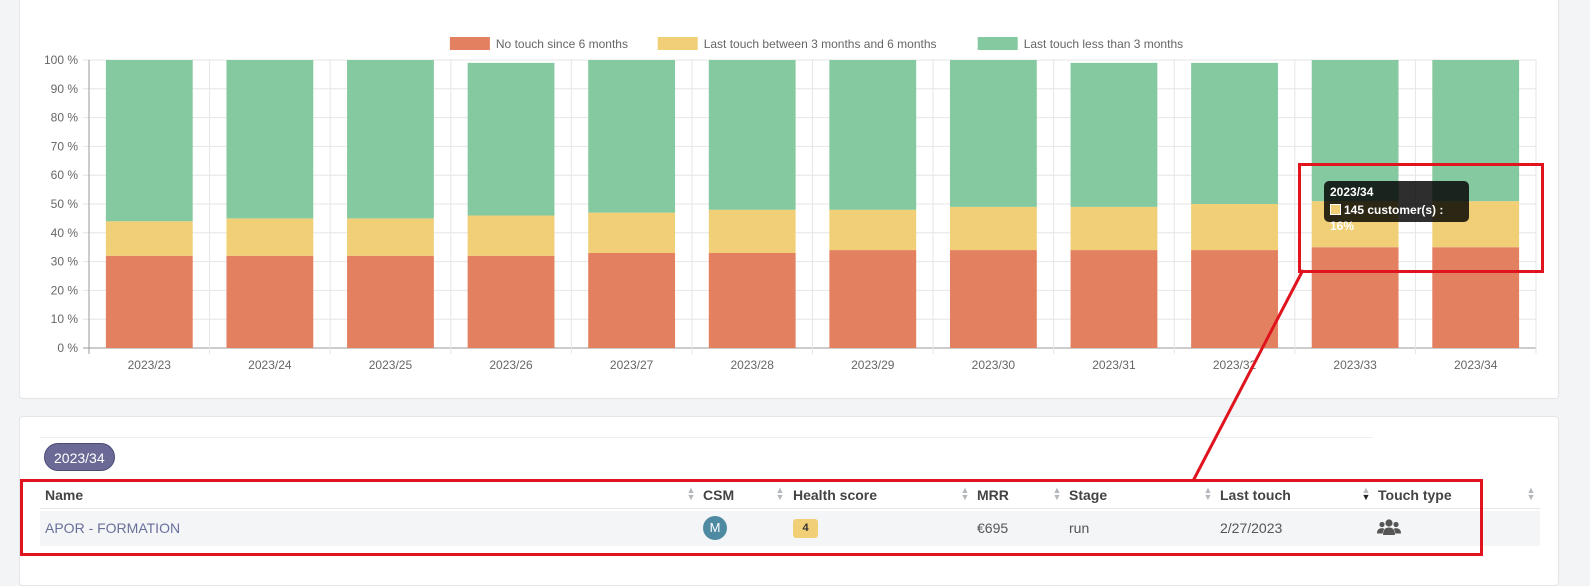  Describe the element at coordinates (61, 60) in the screenshot. I see `y-tick-label: 100 %` at that location.